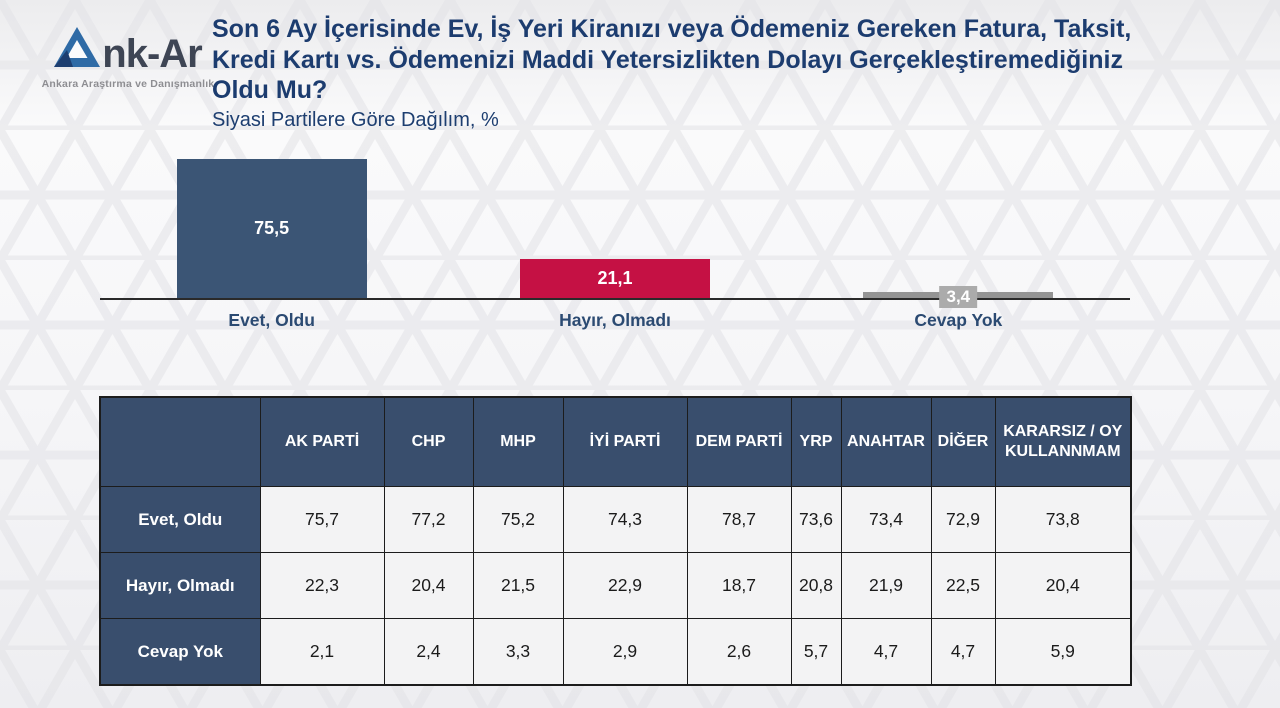  I want to click on column-header-cell: CHP, so click(428, 441).